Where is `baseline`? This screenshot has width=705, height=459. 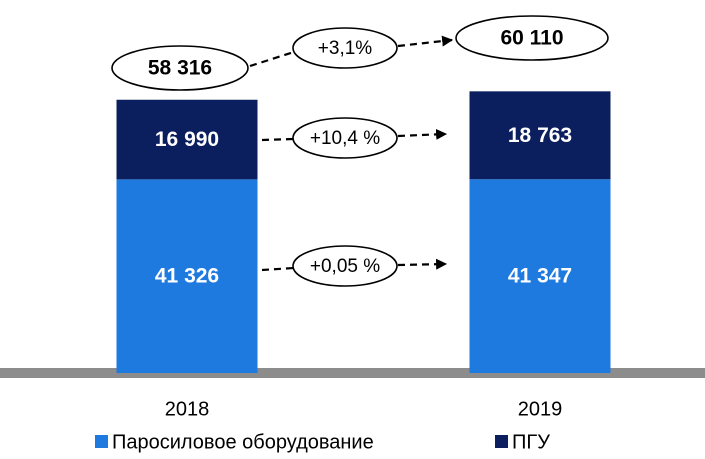 baseline is located at coordinates (352, 373).